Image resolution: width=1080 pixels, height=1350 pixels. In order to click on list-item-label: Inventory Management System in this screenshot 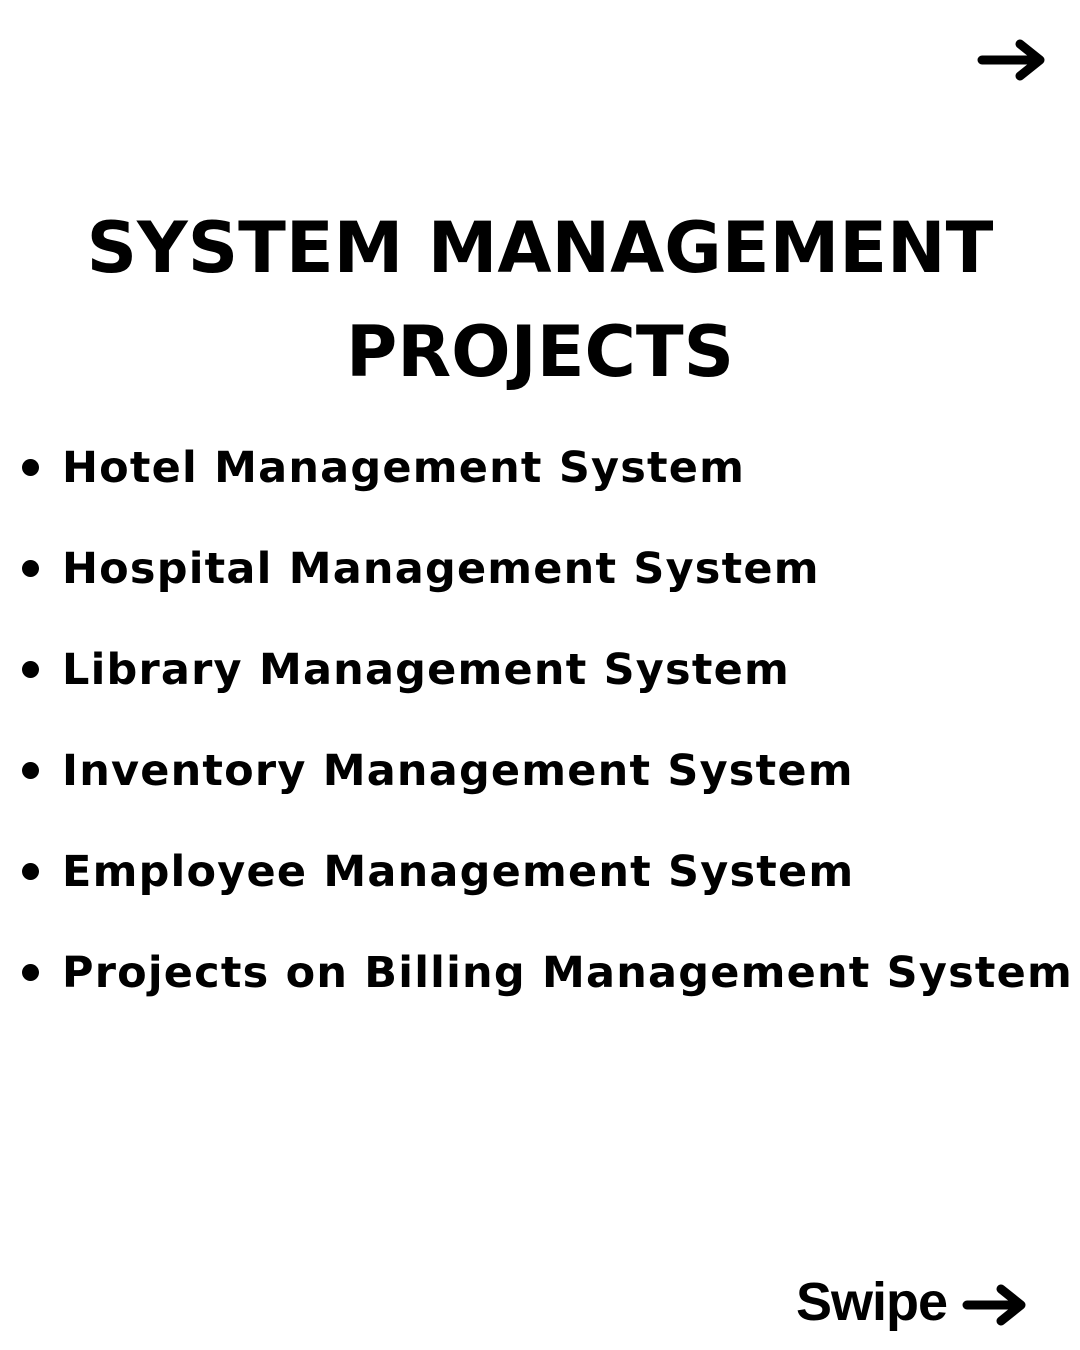, I will do `click(458, 771)`.